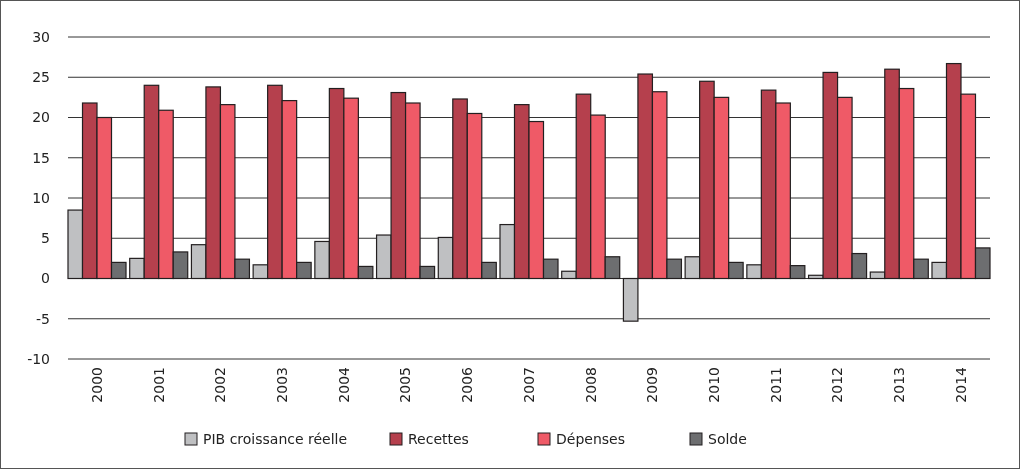 The height and width of the screenshot is (469, 1020). I want to click on y-tick-label: -5, so click(43, 318).